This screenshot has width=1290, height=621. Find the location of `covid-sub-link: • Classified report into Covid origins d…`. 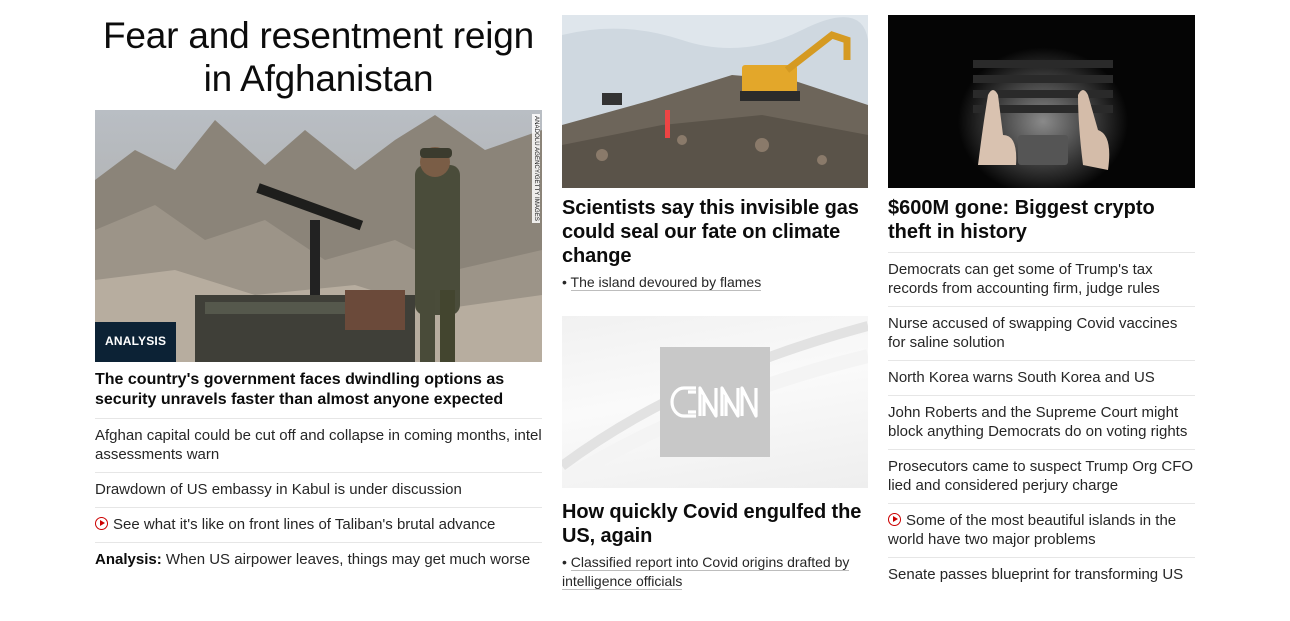

covid-sub-link: • Classified report into Covid origins d… is located at coordinates (706, 572).